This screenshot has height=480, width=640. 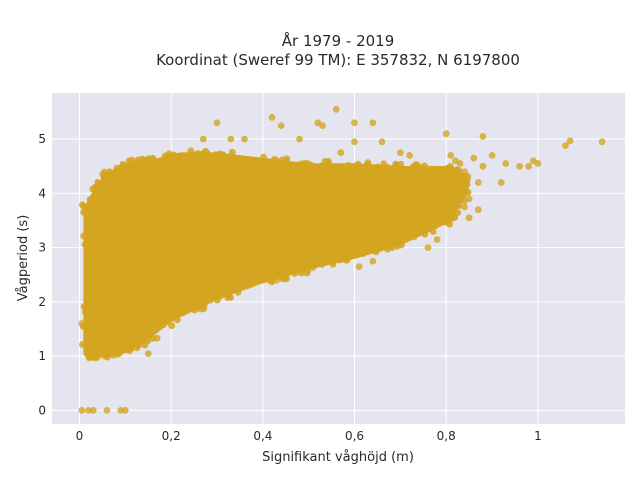 I want to click on x-axis-label: Signifikant våghöjd (m), so click(x=338, y=457).